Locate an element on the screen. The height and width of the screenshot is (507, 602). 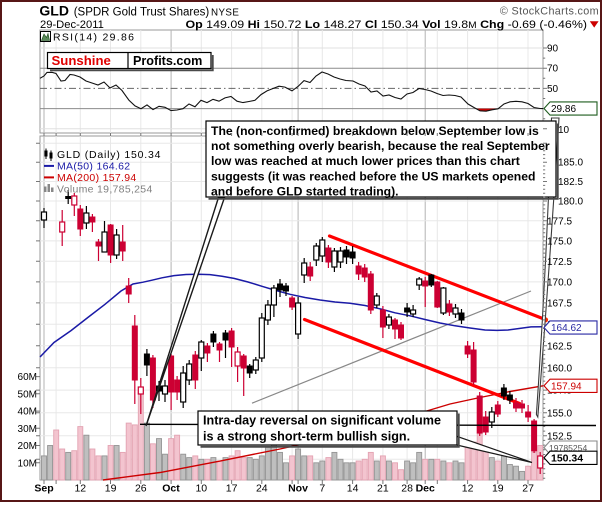
svg-text: © StockCharts.com is located at coordinates (549, 12).